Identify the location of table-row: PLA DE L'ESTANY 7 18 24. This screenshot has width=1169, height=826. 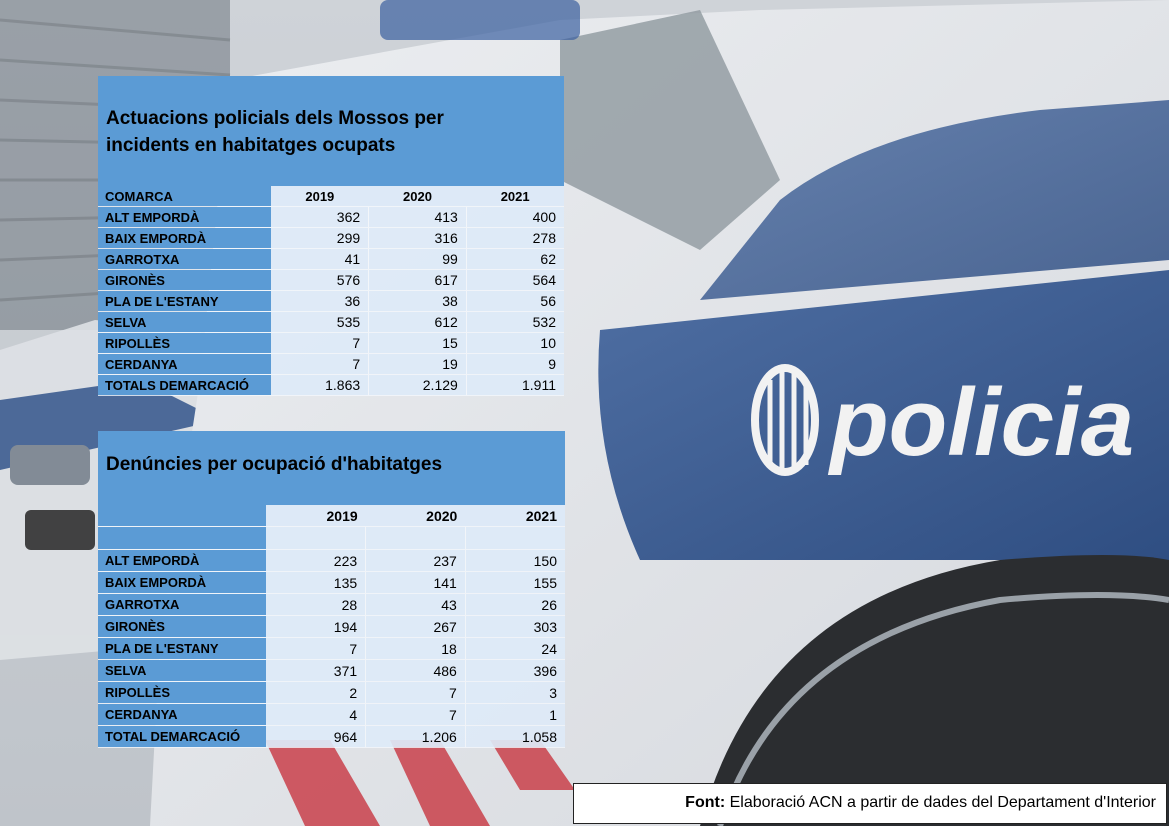
(331, 648).